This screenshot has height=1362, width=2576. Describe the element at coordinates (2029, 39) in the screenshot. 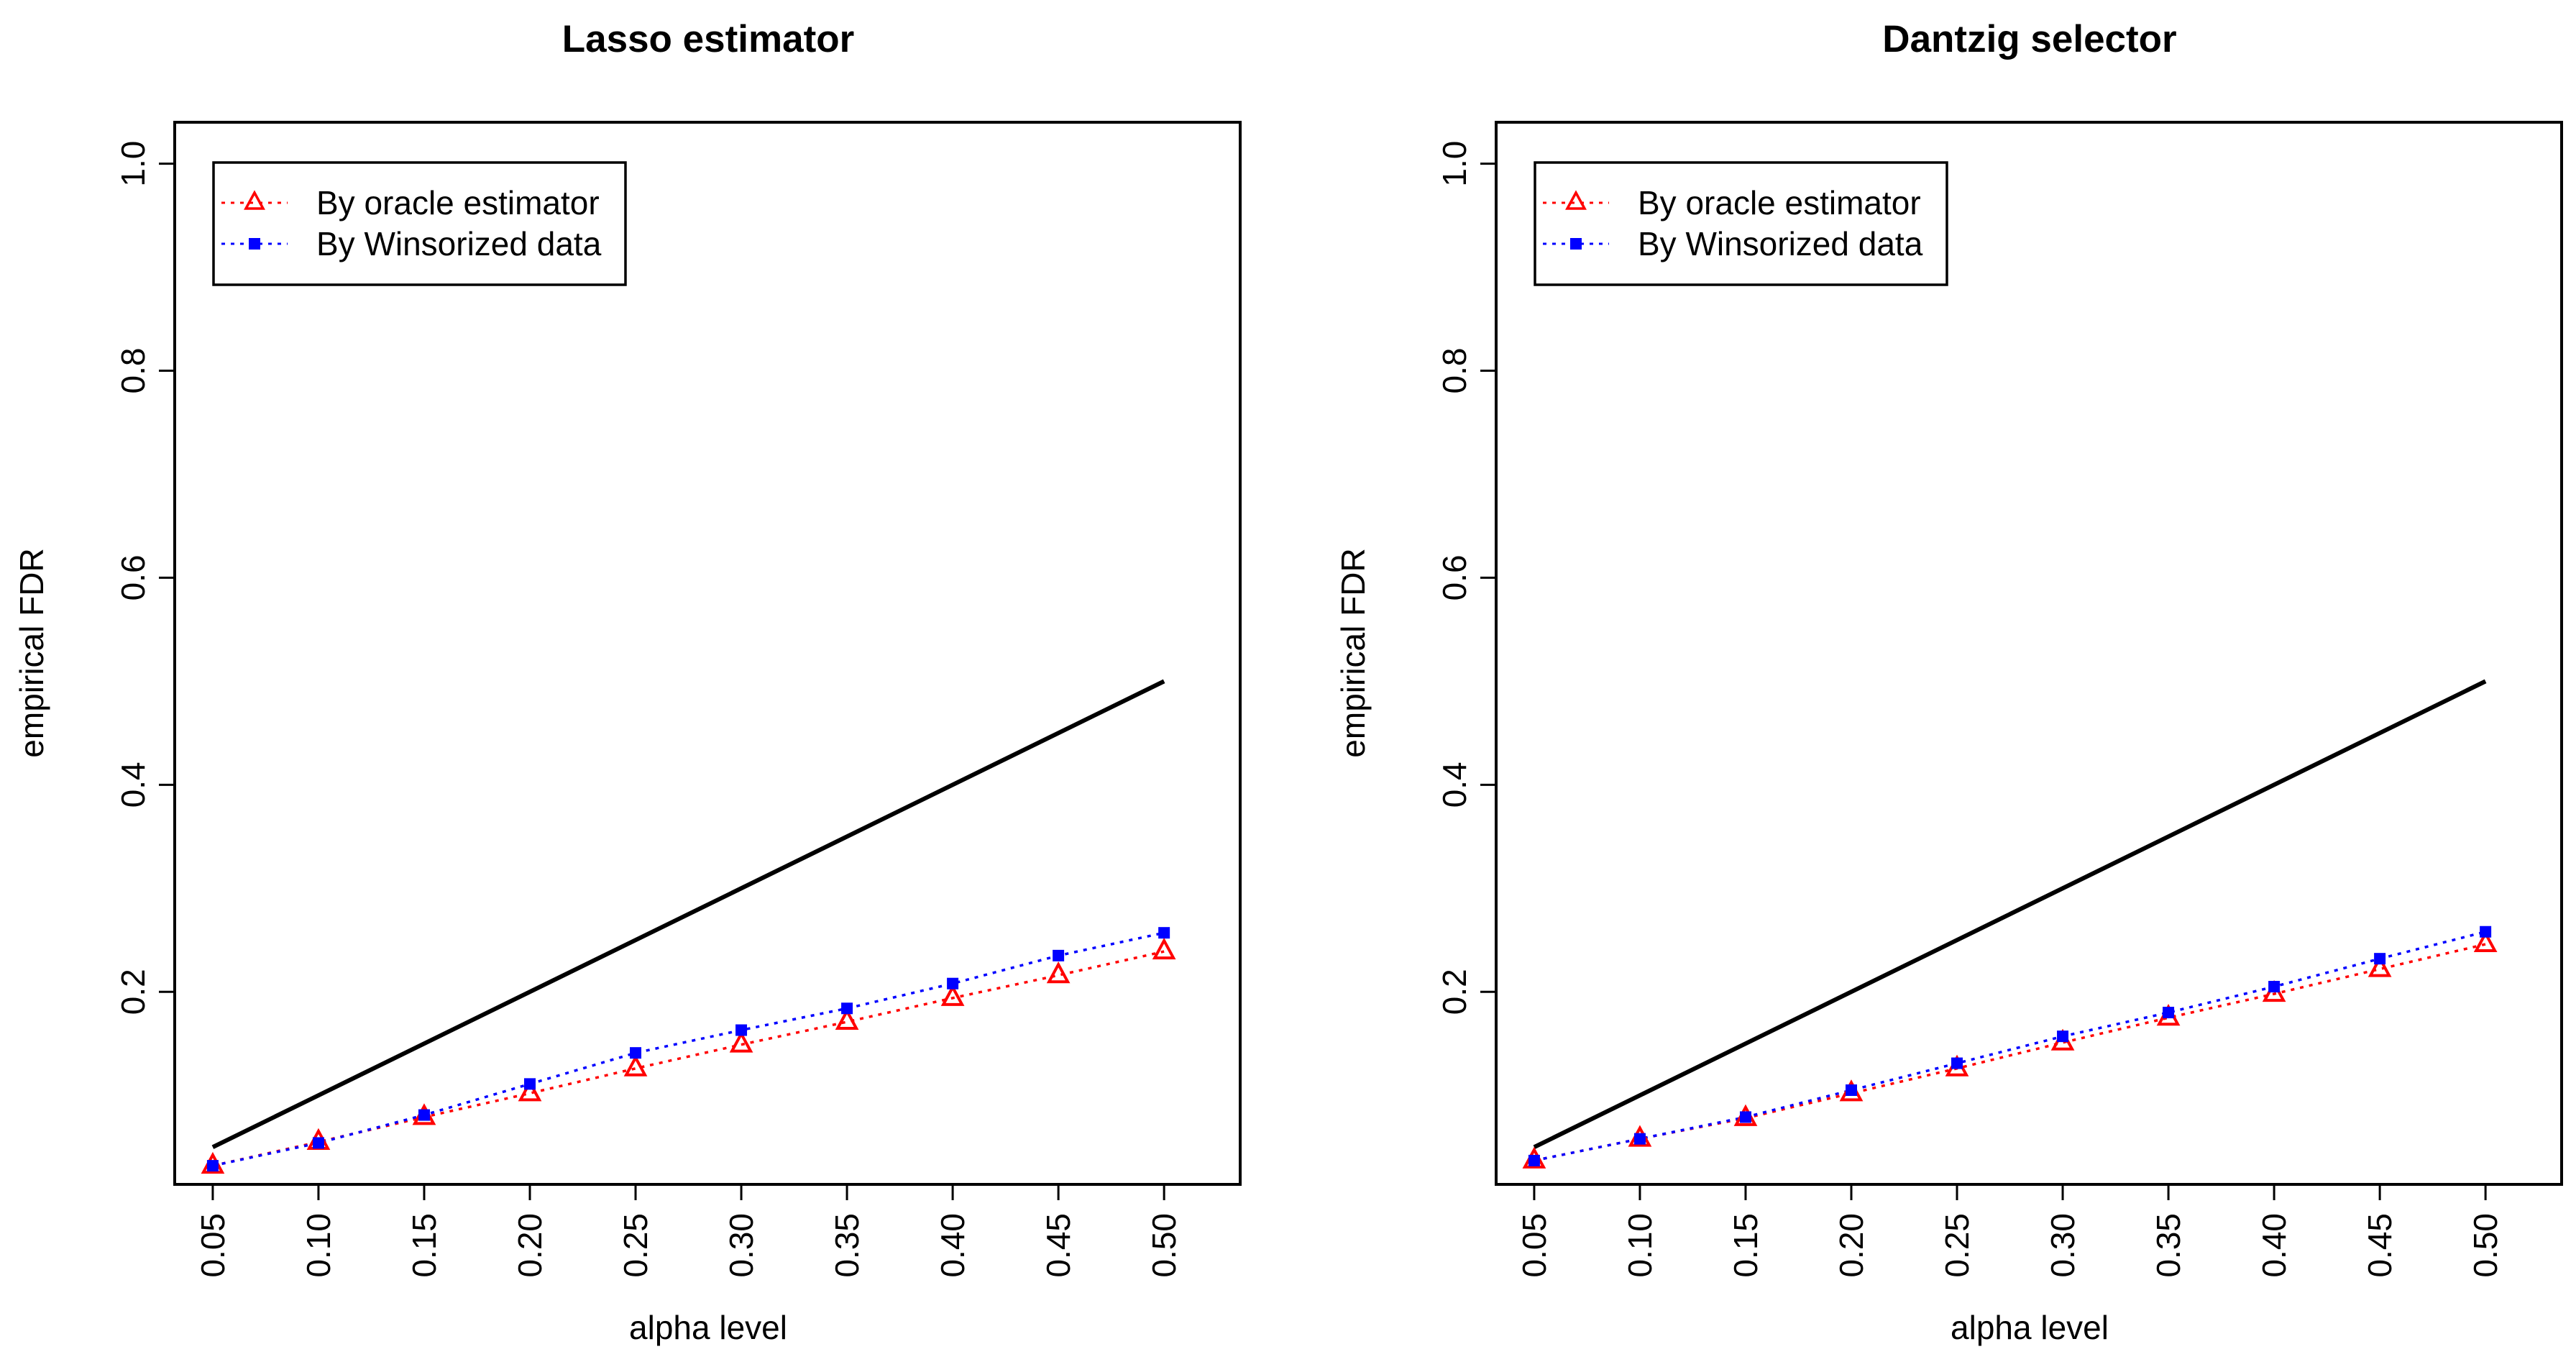

I see `chart-title: Dantzig selector` at that location.